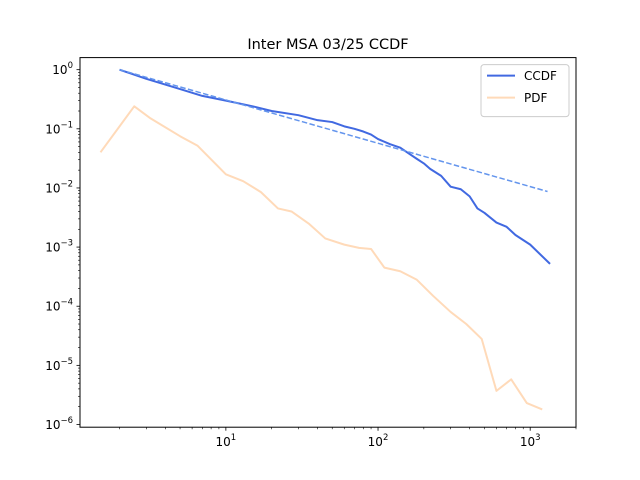 The height and width of the screenshot is (480, 640). I want to click on legend: CCDF PDF, so click(525, 91).